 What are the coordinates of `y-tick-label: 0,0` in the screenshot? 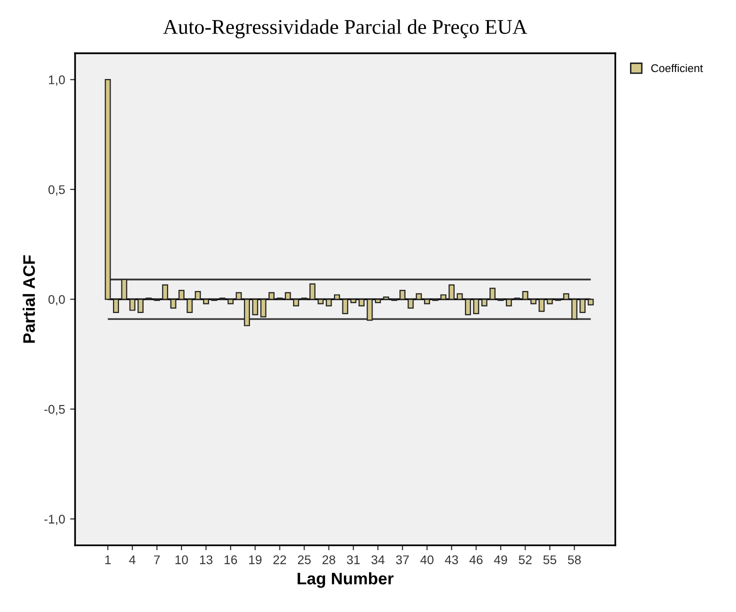 It's located at (56, 300).